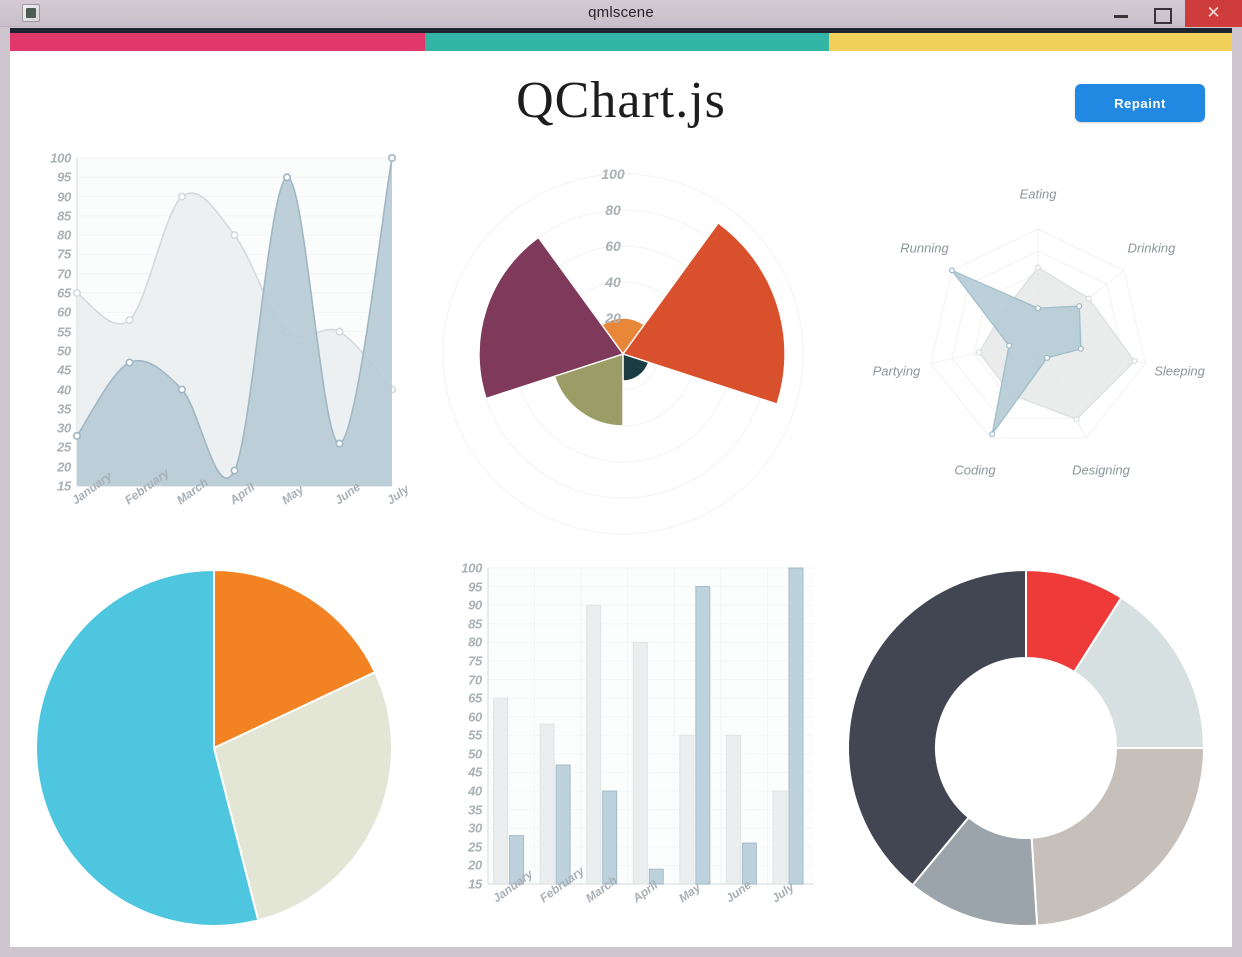  What do you see at coordinates (613, 318) in the screenshot?
I see `radial-axis-tick: 20` at bounding box center [613, 318].